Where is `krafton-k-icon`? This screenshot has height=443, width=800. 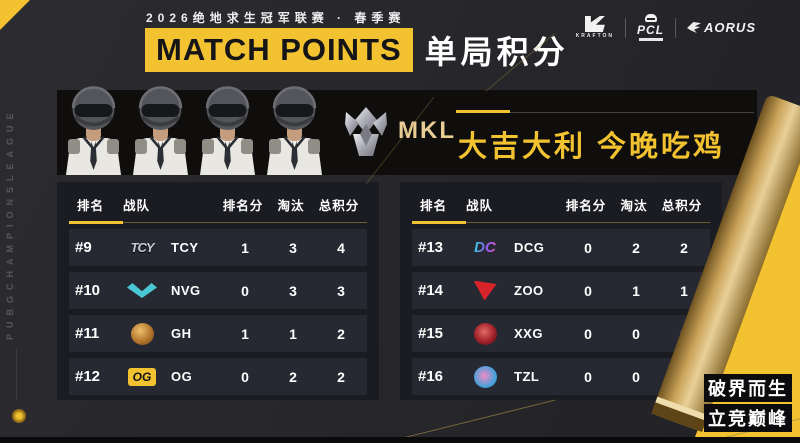 krafton-k-icon is located at coordinates (594, 24).